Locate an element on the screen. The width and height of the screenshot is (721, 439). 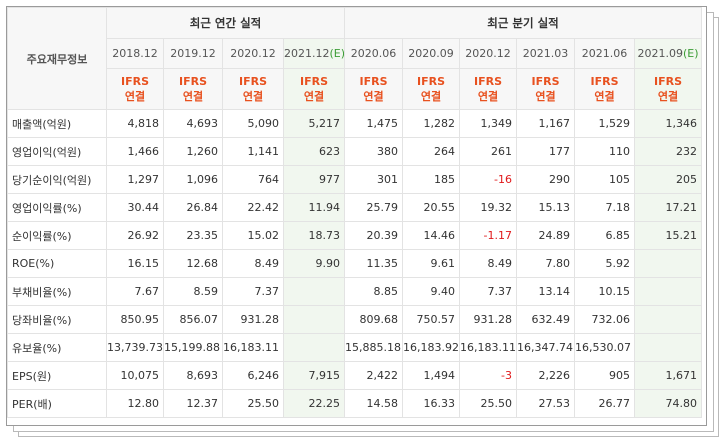
table-cell: 205 is located at coordinates (668, 179).